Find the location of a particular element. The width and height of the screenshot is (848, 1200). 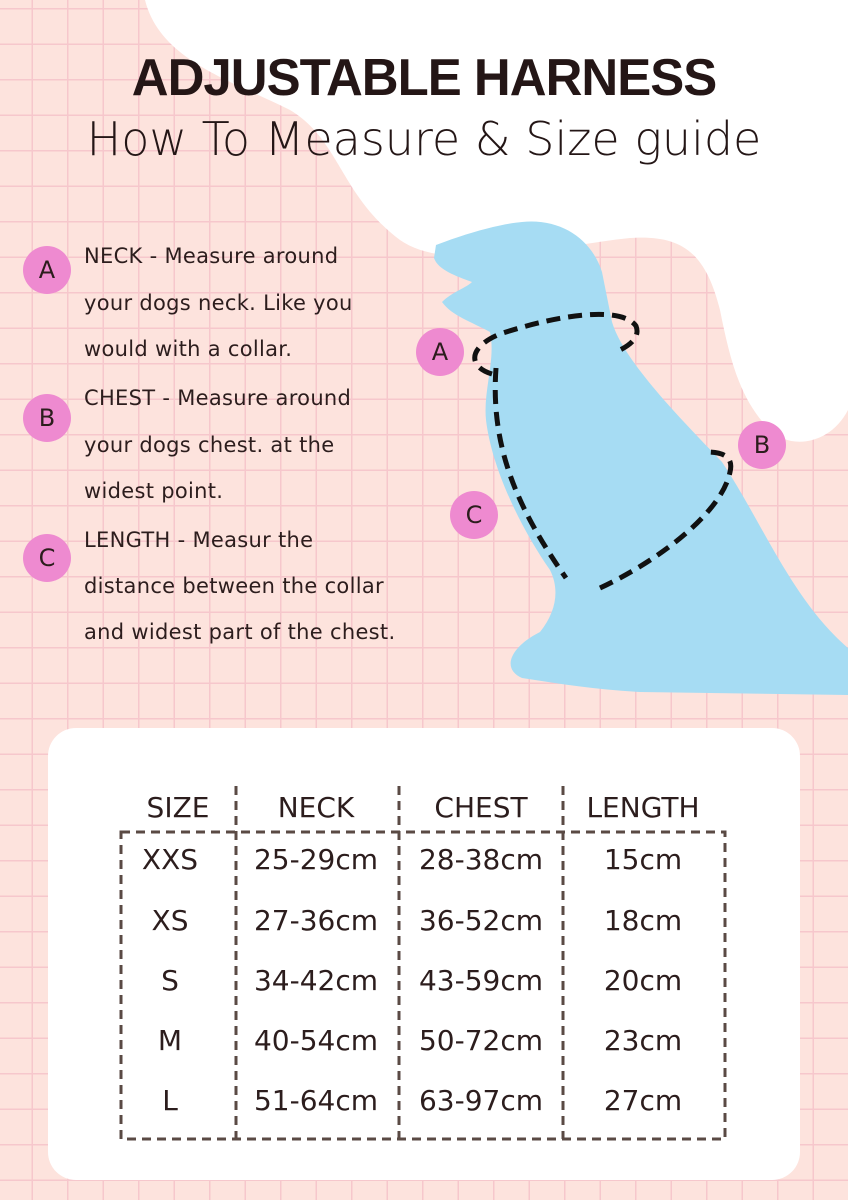

length-instruction: distance between the collar is located at coordinates (234, 586).